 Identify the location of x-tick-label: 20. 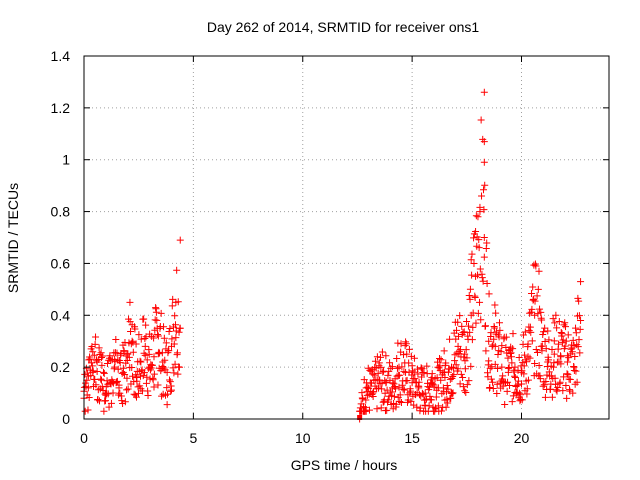
(522, 438).